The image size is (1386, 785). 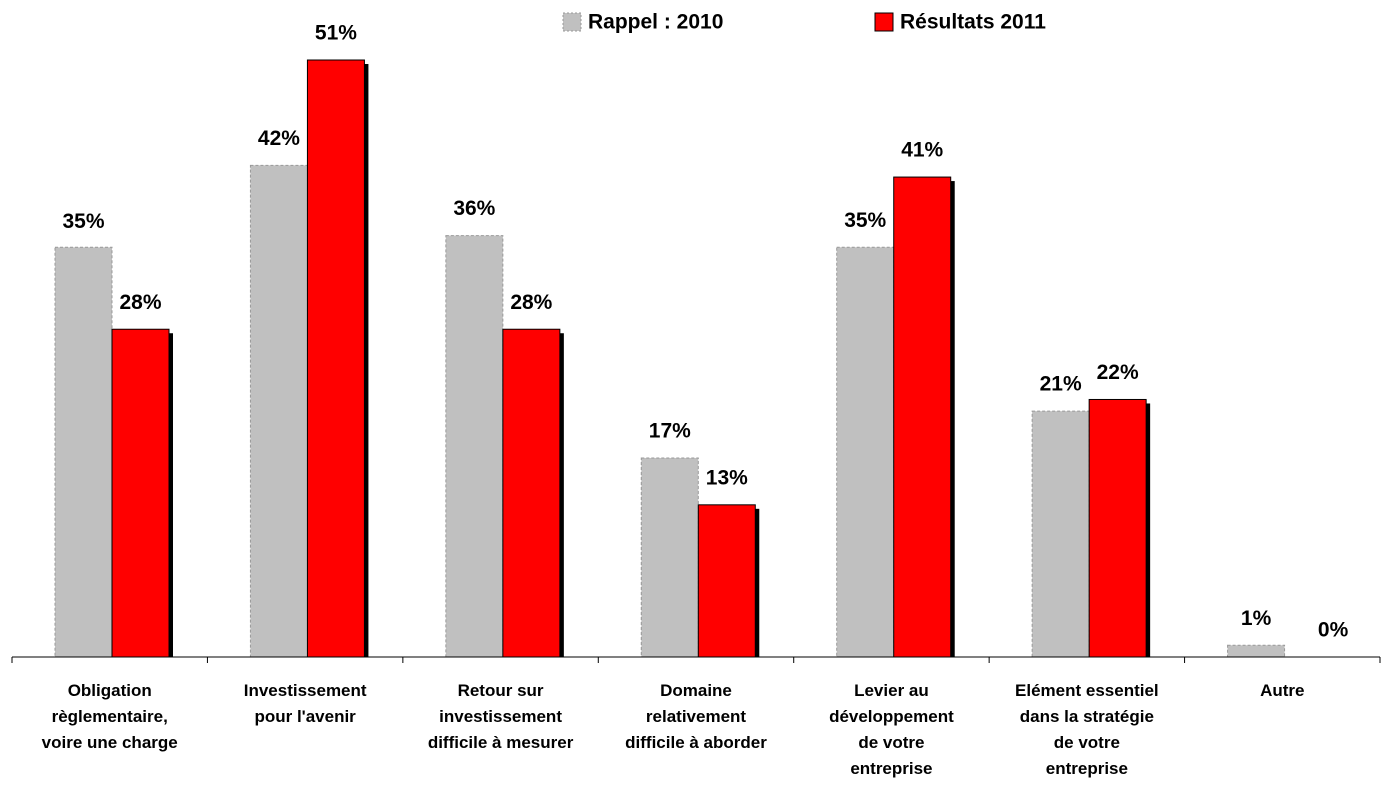 I want to click on data-label: 22%, so click(x=1118, y=372).